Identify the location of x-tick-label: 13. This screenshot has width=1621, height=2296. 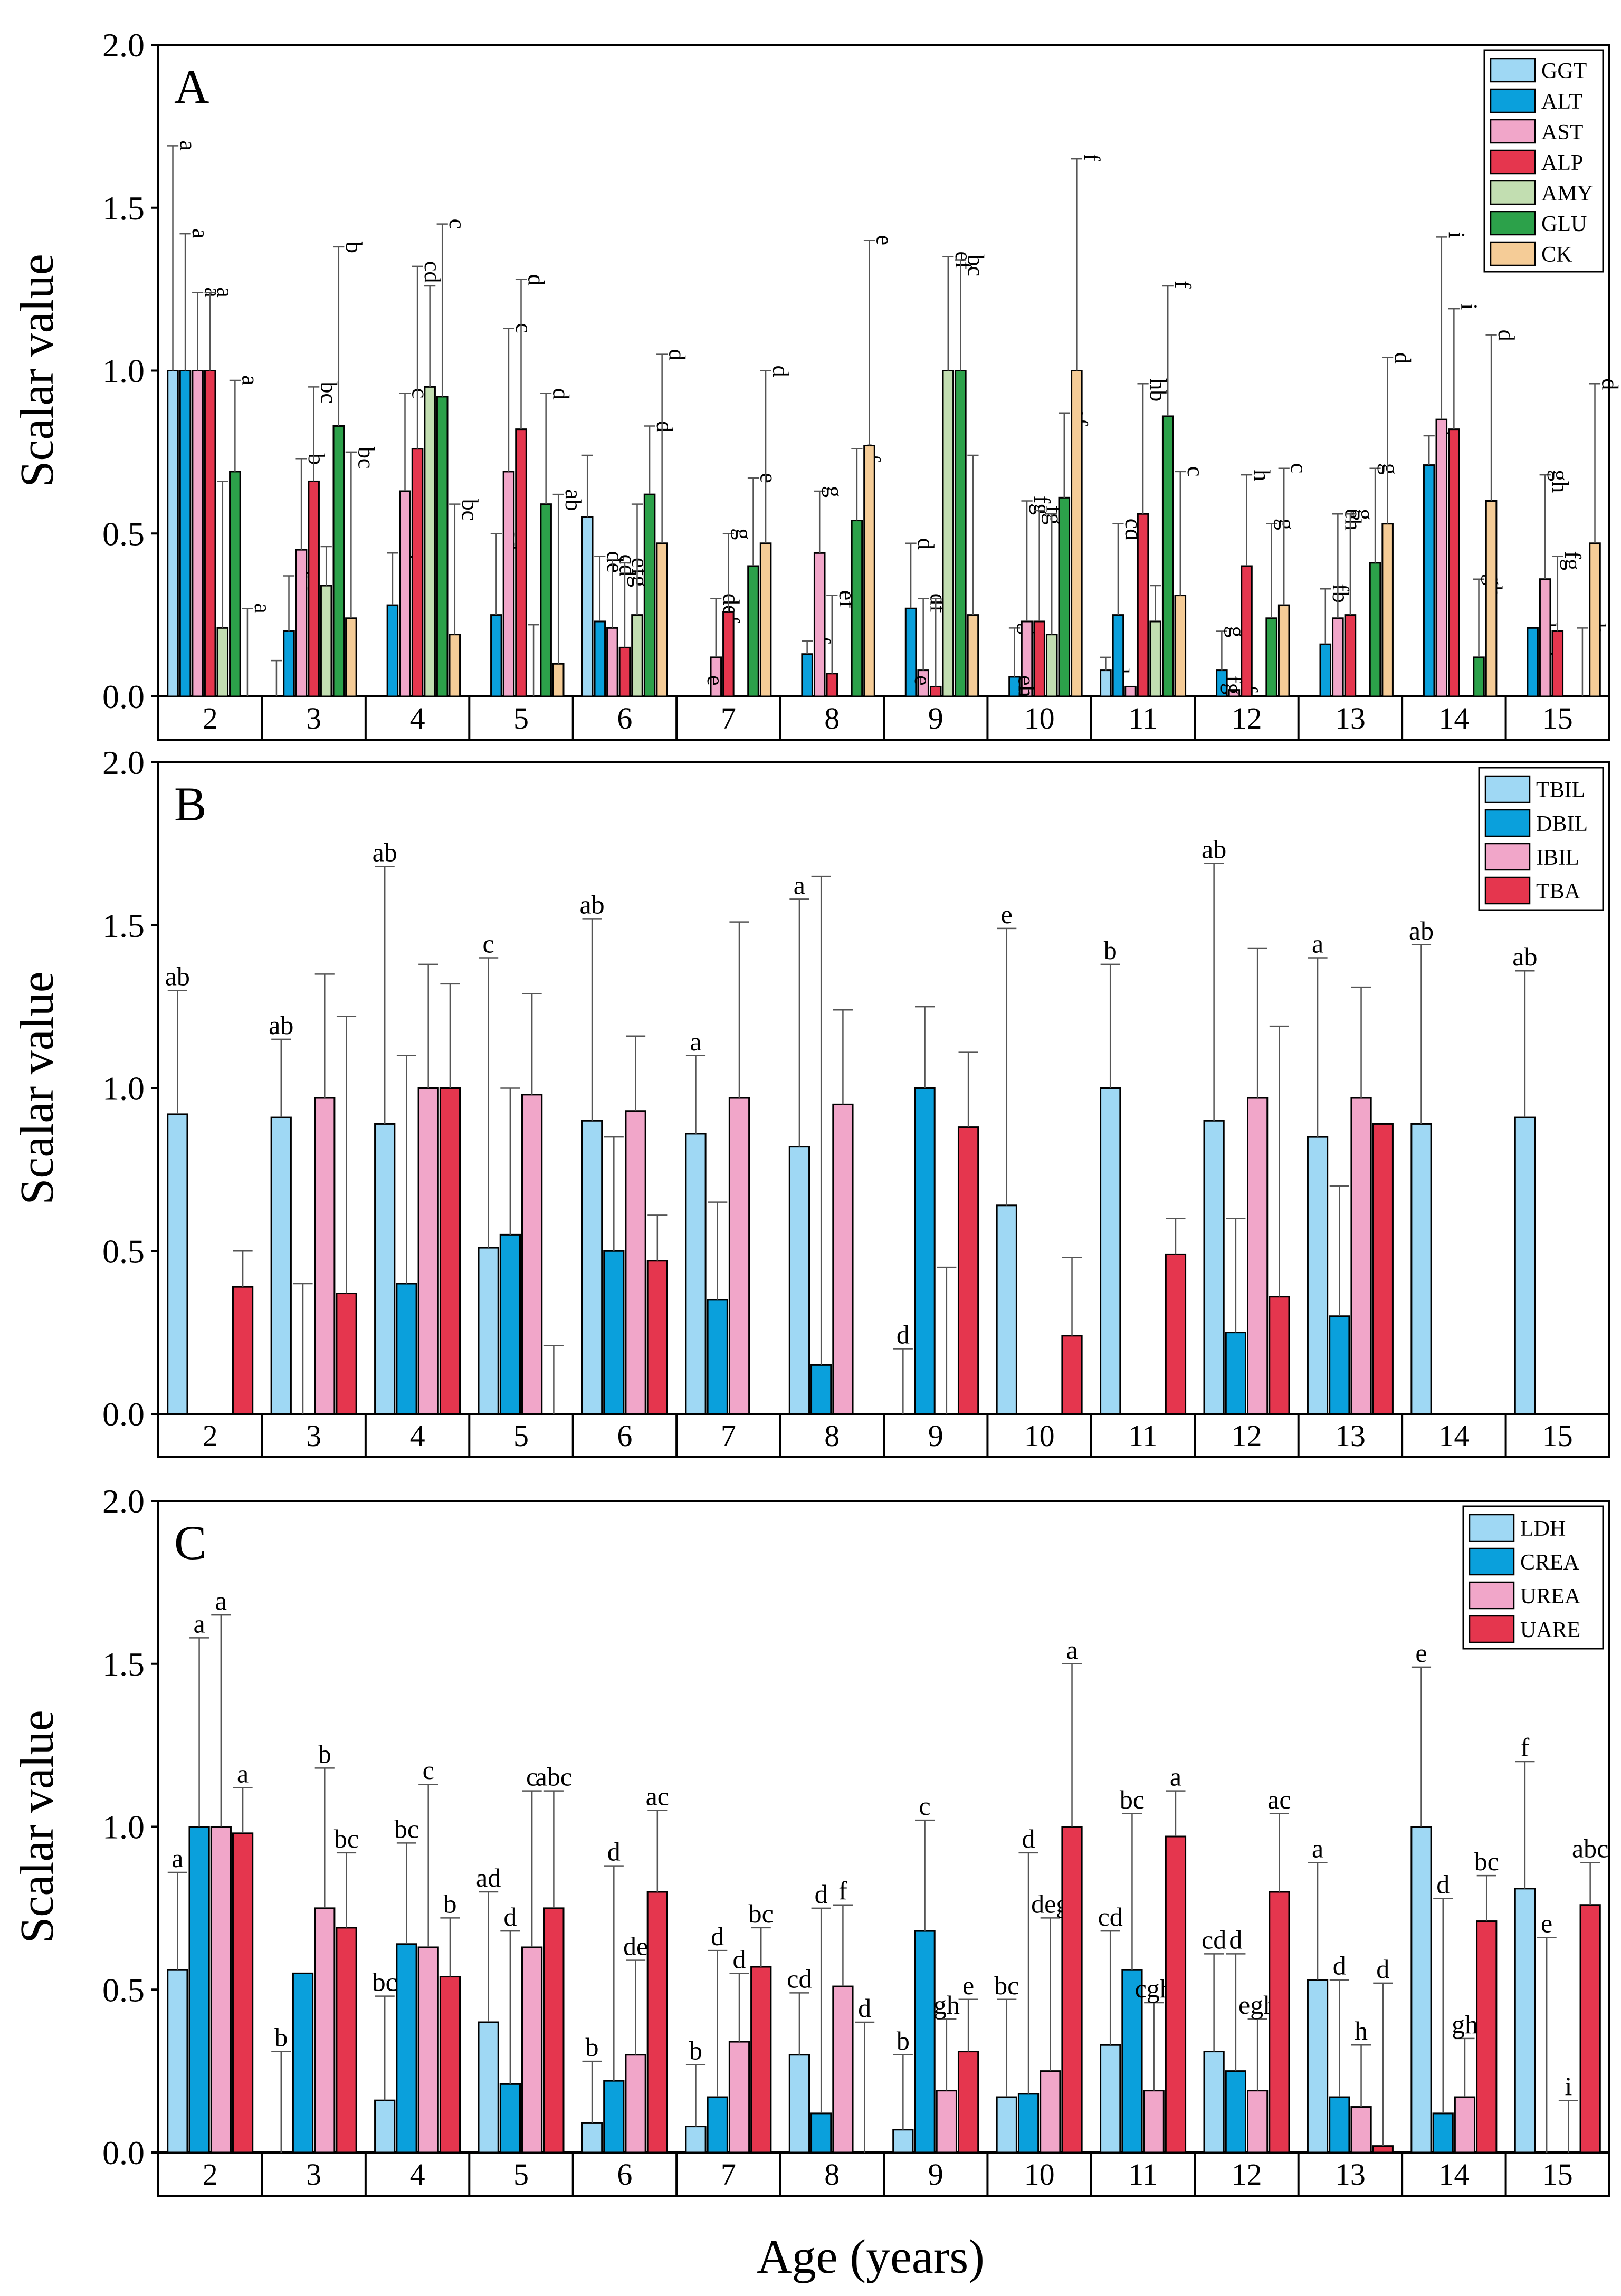
(1350, 2174).